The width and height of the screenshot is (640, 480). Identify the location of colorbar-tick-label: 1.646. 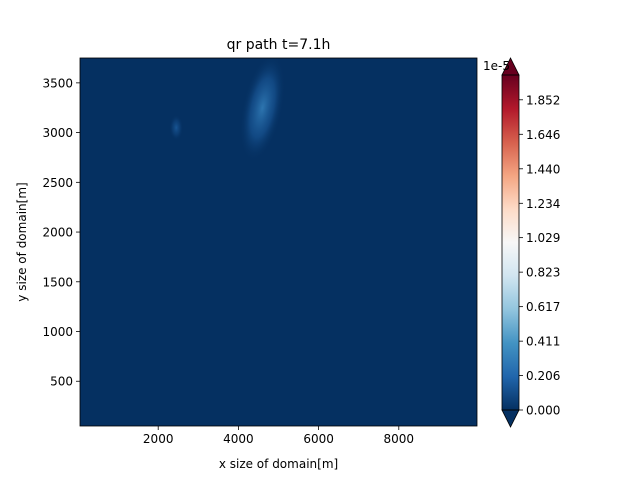
(543, 135).